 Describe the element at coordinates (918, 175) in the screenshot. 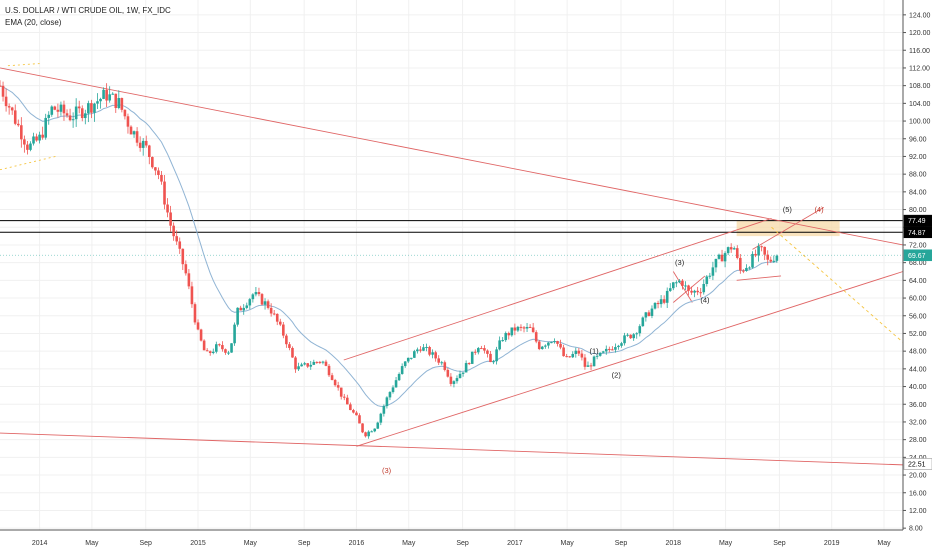

I see `y-tick-label: 88.00` at that location.